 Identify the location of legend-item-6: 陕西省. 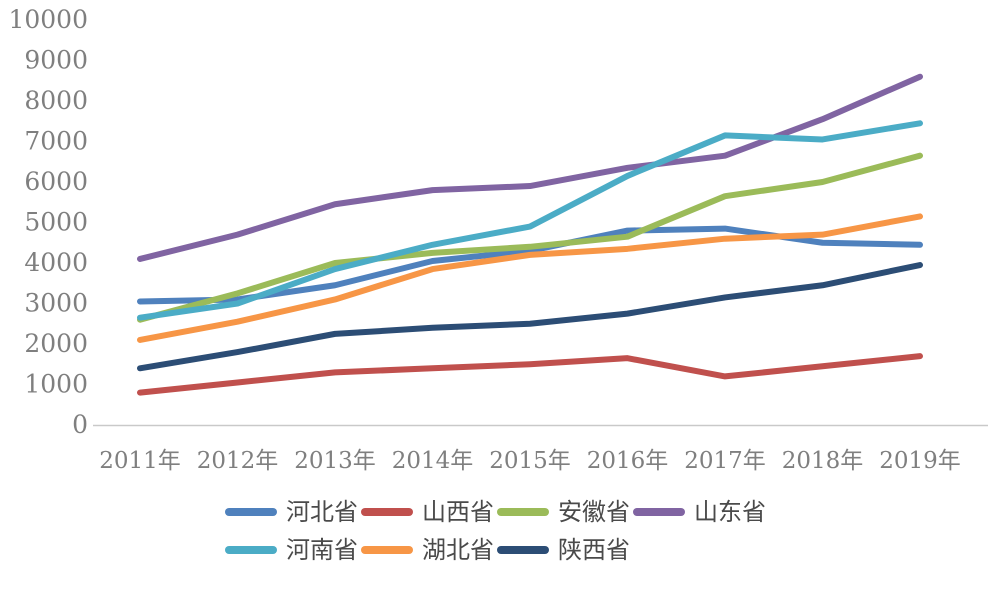
(565, 550).